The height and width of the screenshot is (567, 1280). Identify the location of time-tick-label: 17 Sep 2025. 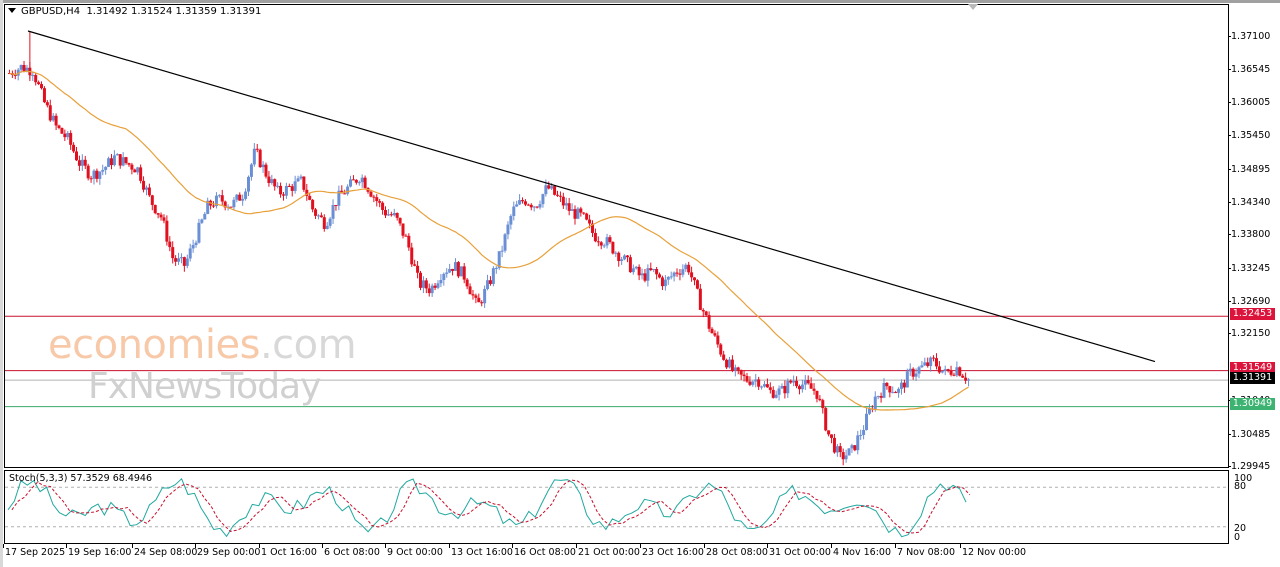
(34, 551).